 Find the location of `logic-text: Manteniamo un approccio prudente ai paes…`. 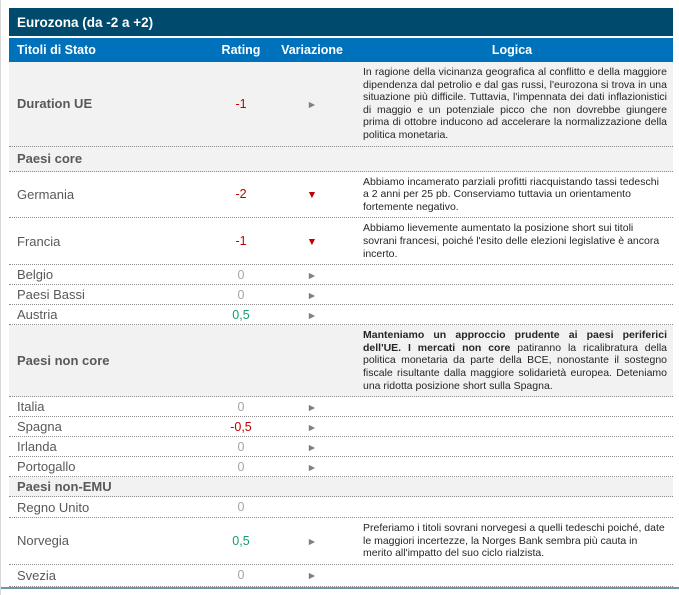

logic-text: Manteniamo un approccio prudente ai paes… is located at coordinates (512, 360).